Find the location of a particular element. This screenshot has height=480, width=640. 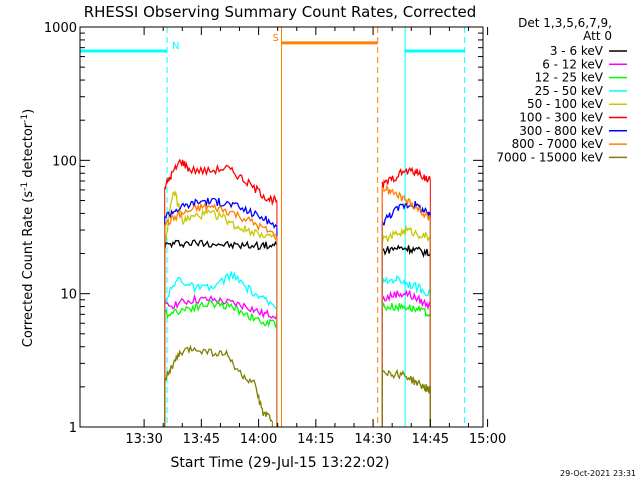

legend-label: 300 - 800 keV is located at coordinates (561, 131).